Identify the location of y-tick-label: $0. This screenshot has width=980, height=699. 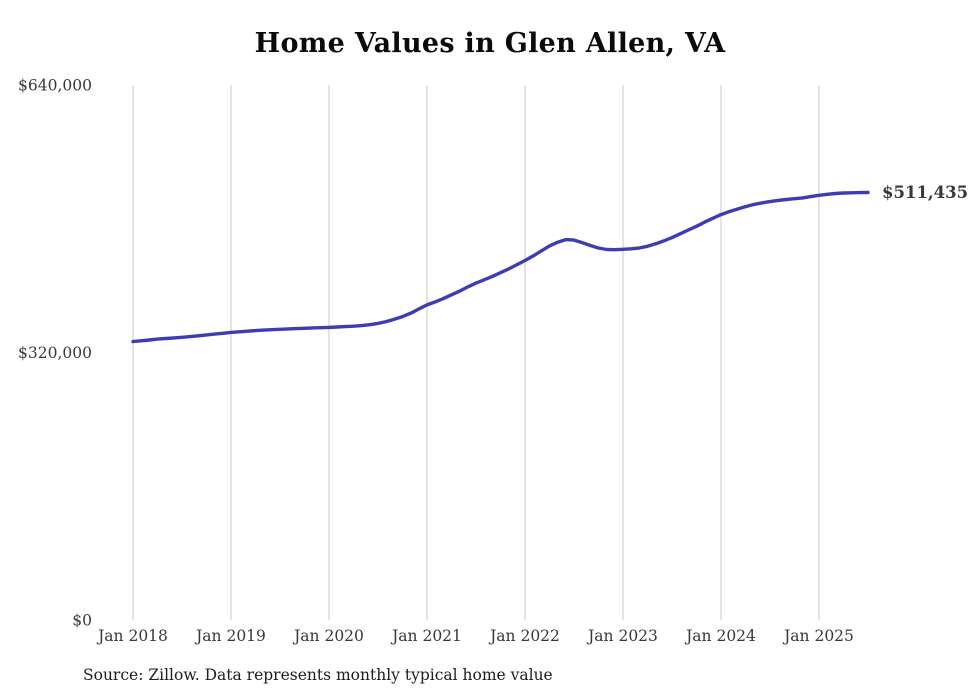
(82, 621).